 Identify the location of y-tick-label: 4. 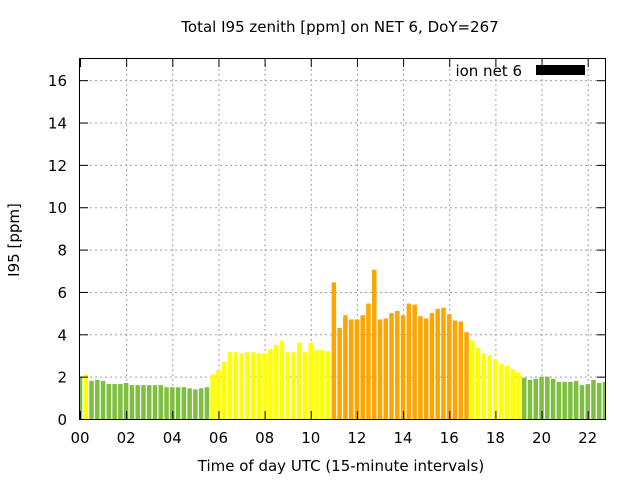
(62, 335).